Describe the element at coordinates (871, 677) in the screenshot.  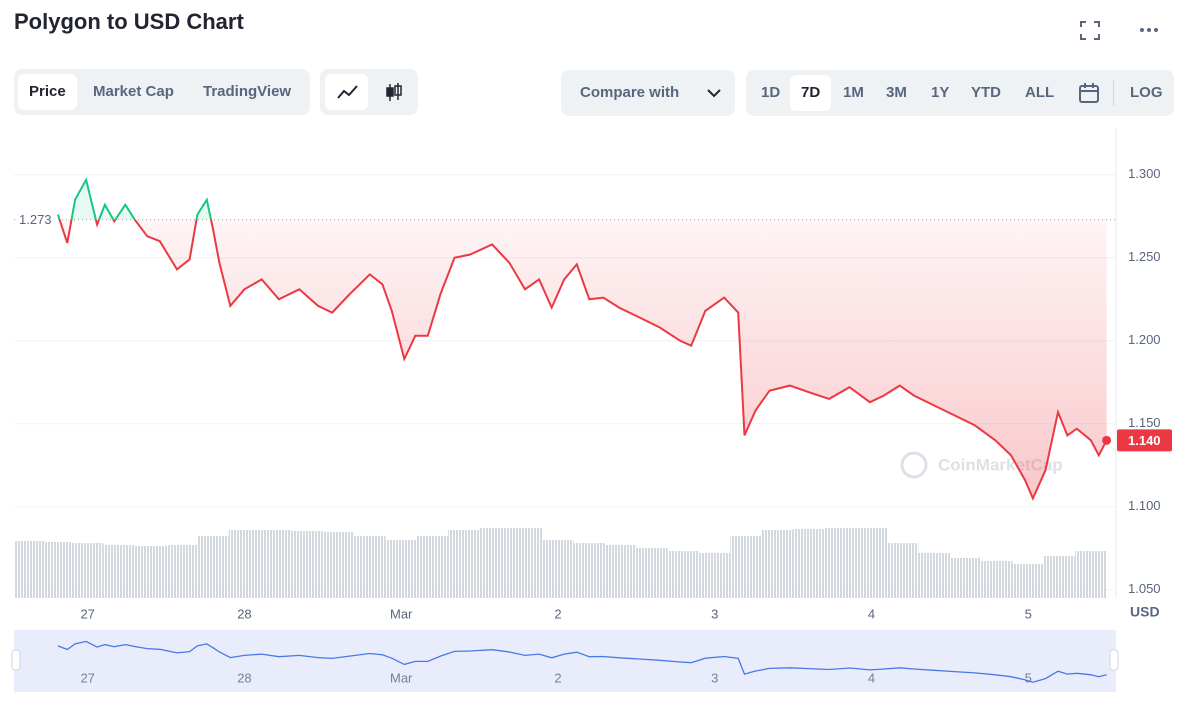
I see `nav-tick-label: 4` at that location.